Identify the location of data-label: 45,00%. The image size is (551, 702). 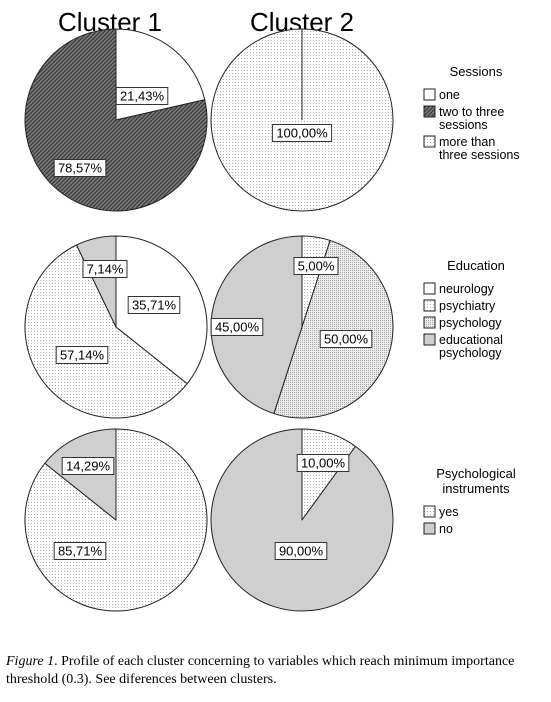
(237, 327).